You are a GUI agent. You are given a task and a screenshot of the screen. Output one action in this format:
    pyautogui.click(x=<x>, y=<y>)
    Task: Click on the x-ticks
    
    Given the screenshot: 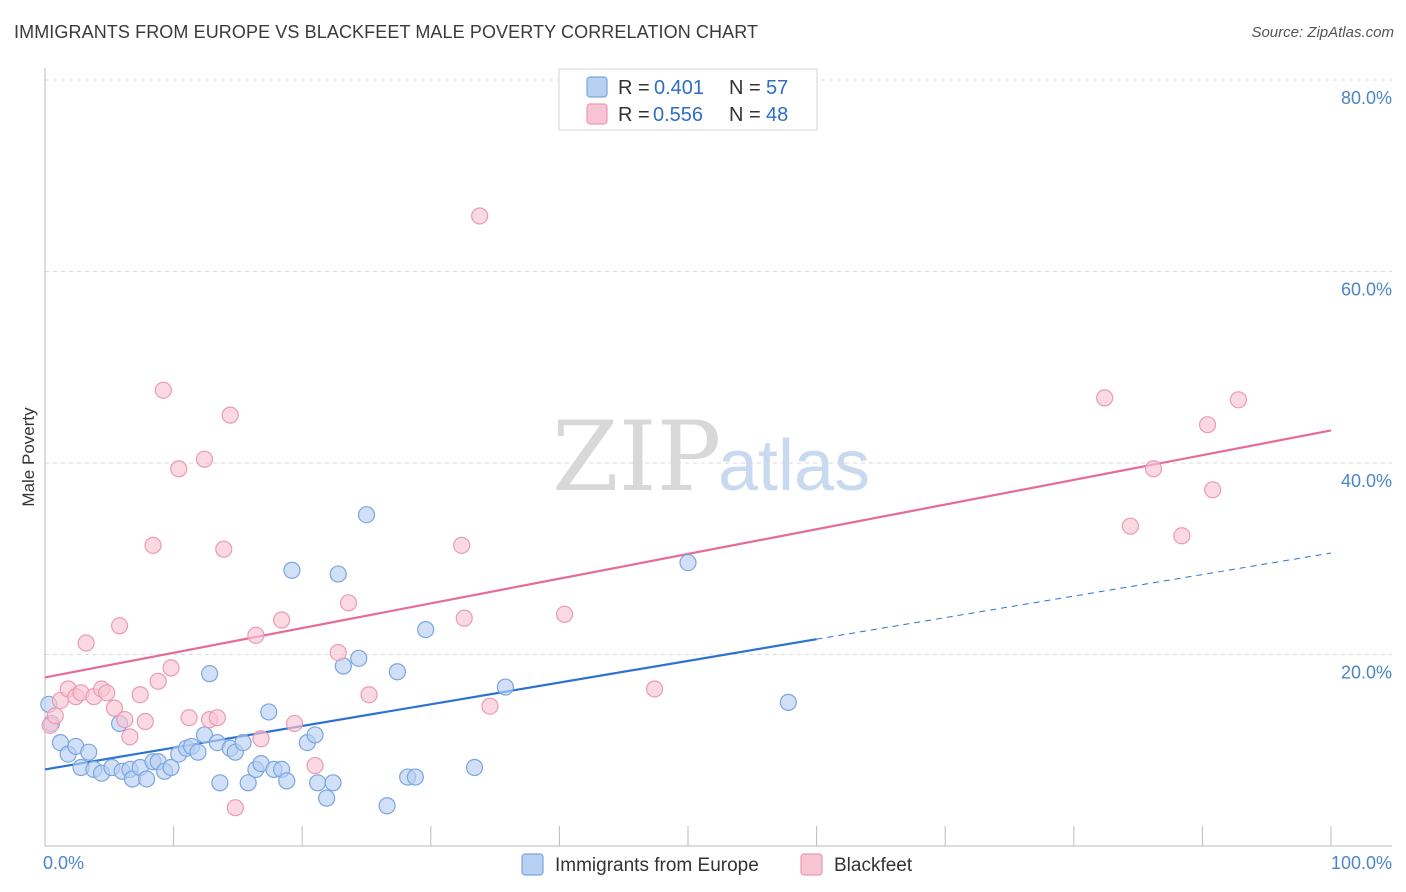 What is the action you would take?
    pyautogui.click(x=688, y=836)
    